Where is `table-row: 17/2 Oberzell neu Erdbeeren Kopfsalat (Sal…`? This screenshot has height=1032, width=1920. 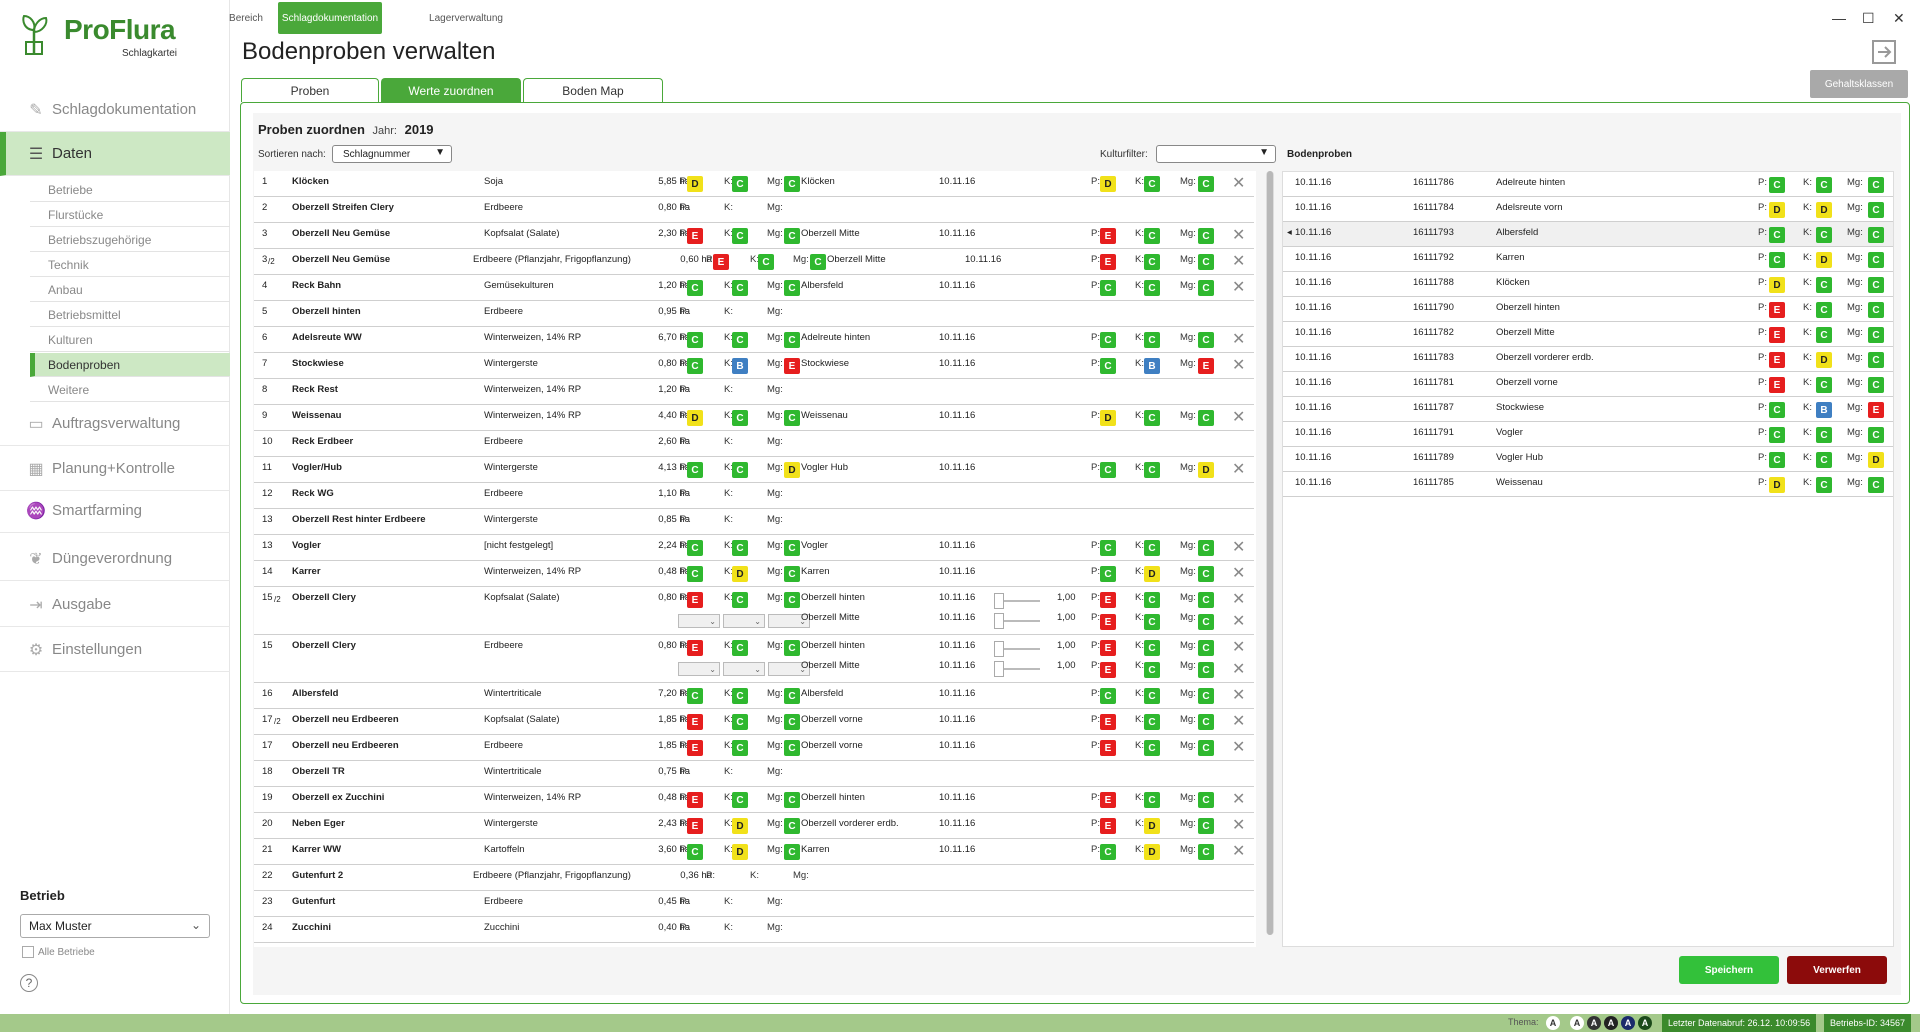
table-row: 17/2 Oberzell neu Erdbeeren Kopfsalat (Sal… is located at coordinates (754, 722).